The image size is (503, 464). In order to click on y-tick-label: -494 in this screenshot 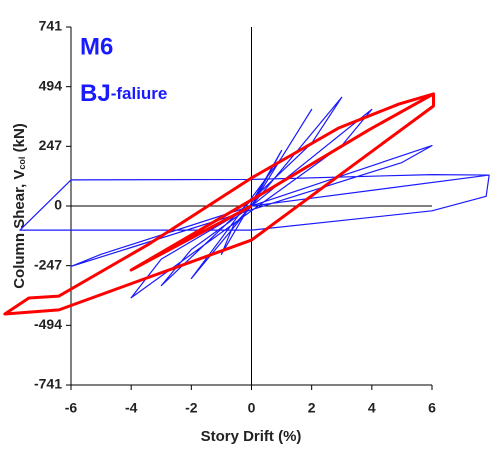, I will do `click(48, 324)`.